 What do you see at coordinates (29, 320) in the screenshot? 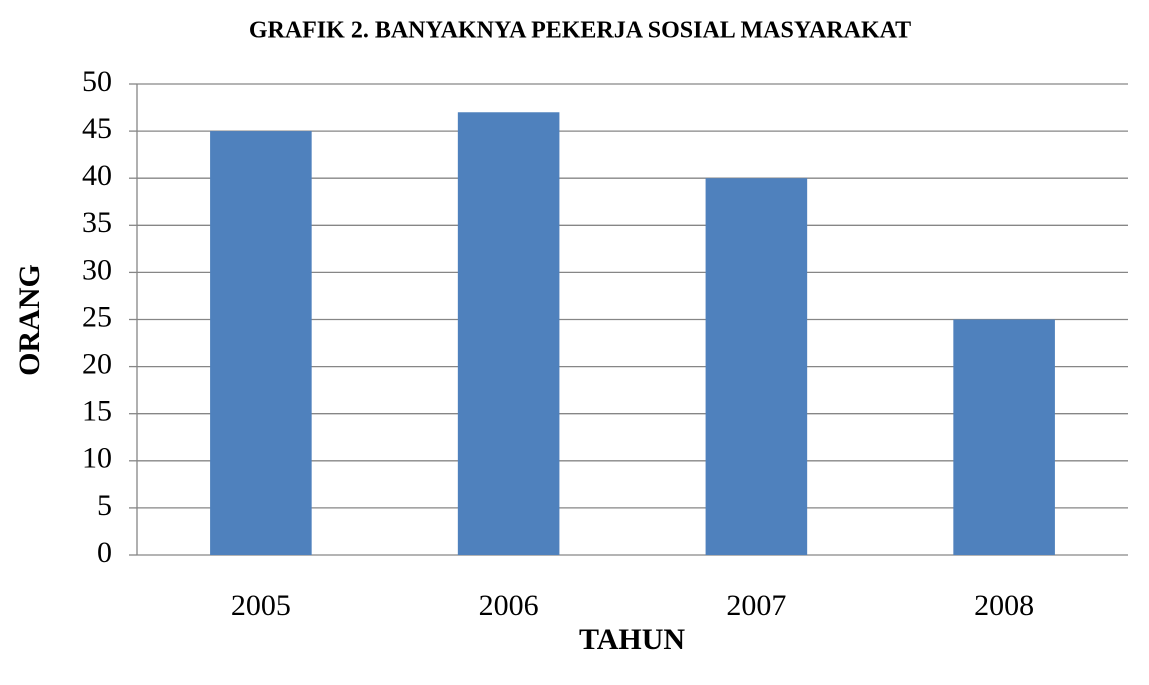
I see `y-axis-label: ORANG` at bounding box center [29, 320].